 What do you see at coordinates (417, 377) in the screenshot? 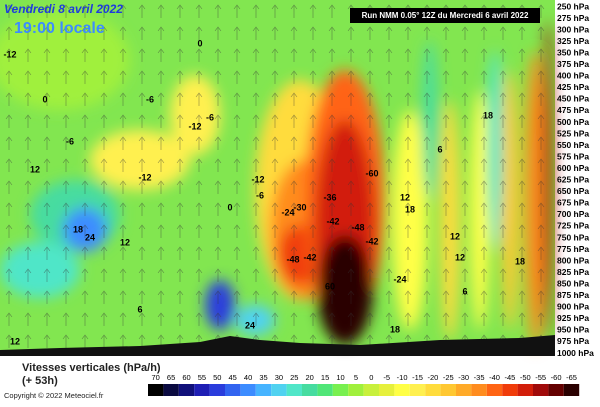
I see `scale-label: -15` at bounding box center [417, 377].